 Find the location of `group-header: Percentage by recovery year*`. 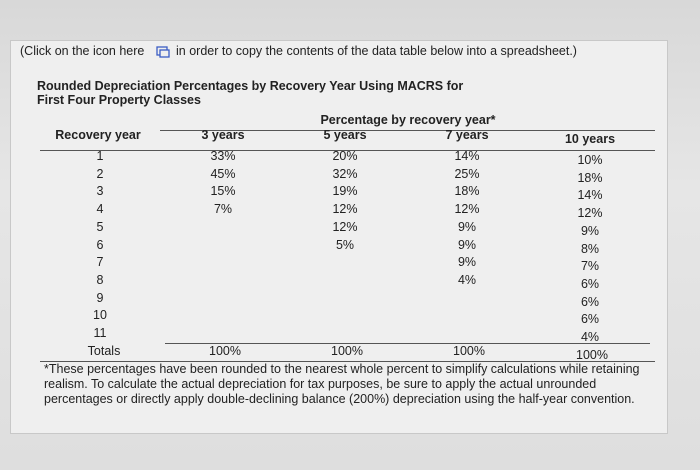

group-header: Percentage by recovery year* is located at coordinates (408, 120).